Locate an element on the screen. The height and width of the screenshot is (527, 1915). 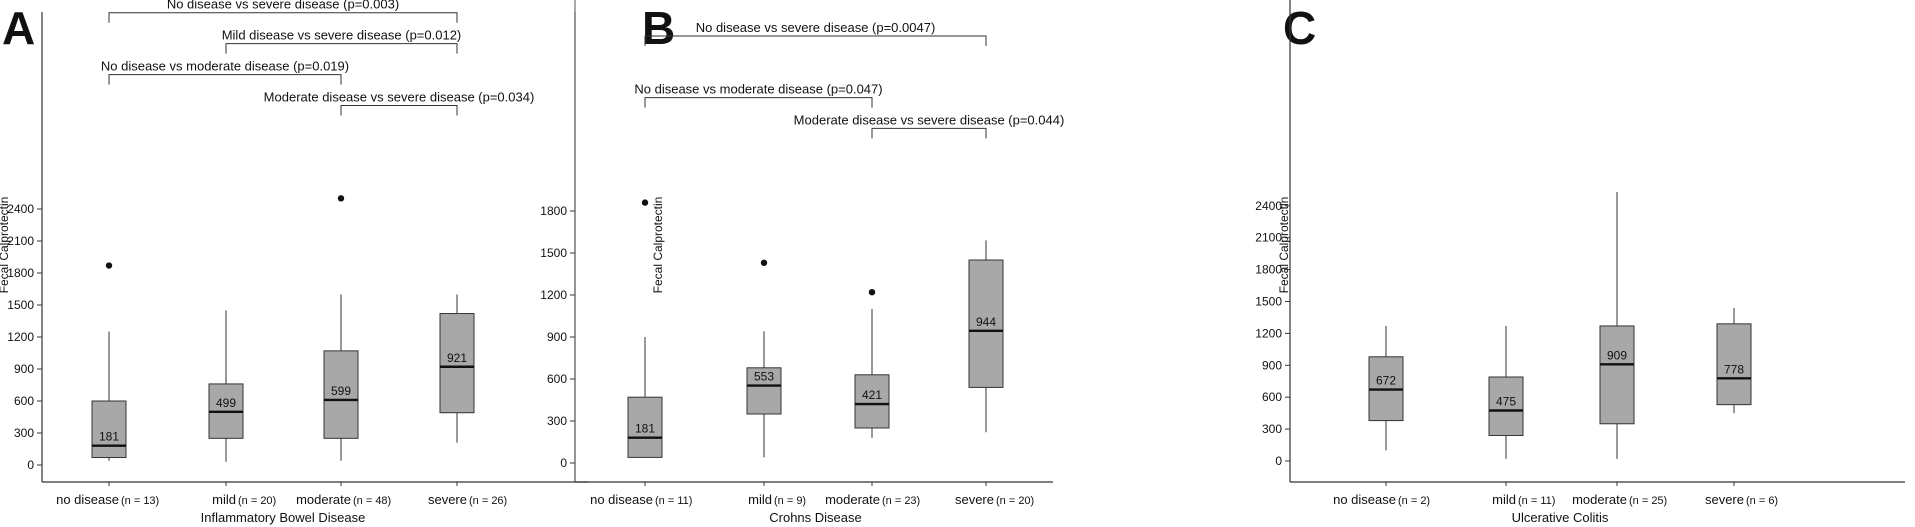
box-4: 921 is located at coordinates (457, 368).